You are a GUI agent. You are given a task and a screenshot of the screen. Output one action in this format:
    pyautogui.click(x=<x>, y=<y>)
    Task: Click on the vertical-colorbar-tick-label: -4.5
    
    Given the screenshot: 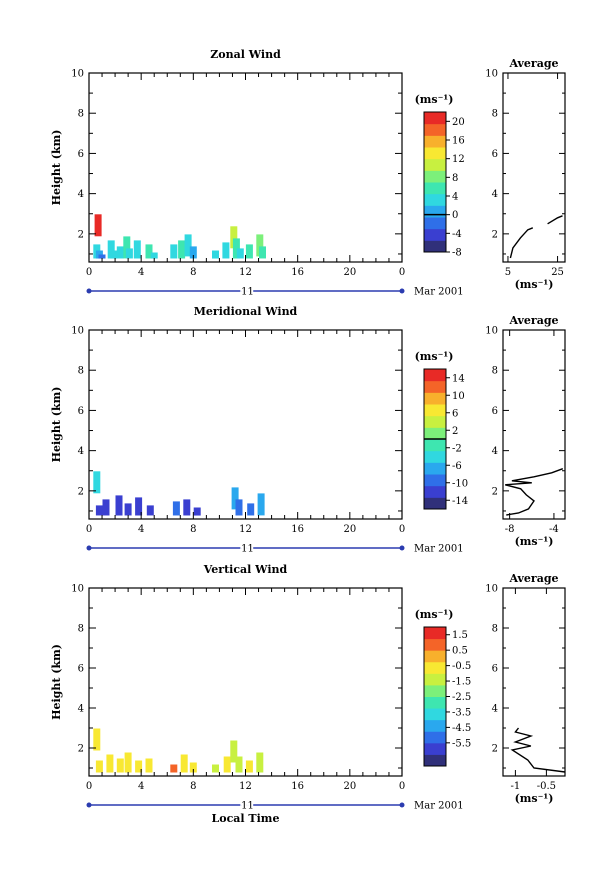 What is the action you would take?
    pyautogui.click(x=461, y=728)
    